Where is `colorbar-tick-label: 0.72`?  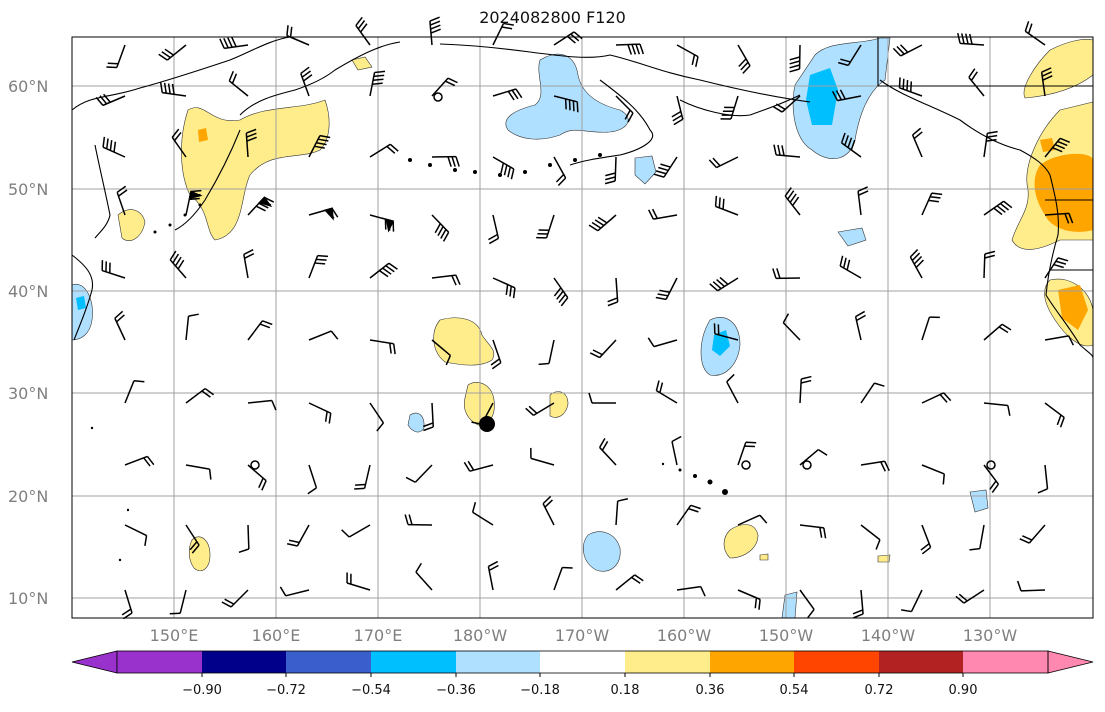
colorbar-tick-label: 0.72 is located at coordinates (879, 690).